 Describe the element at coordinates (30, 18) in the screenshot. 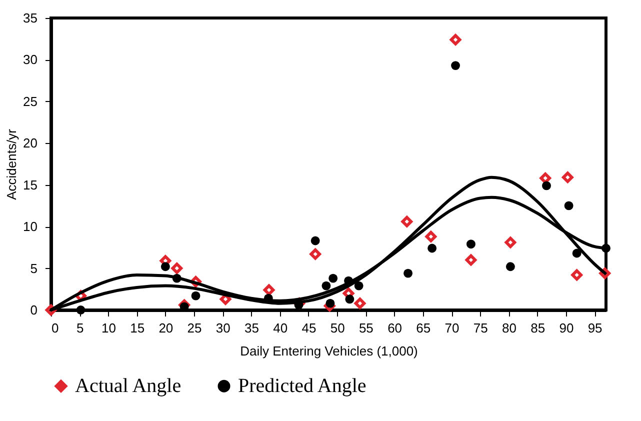

I see `y-tick-label: 35` at that location.